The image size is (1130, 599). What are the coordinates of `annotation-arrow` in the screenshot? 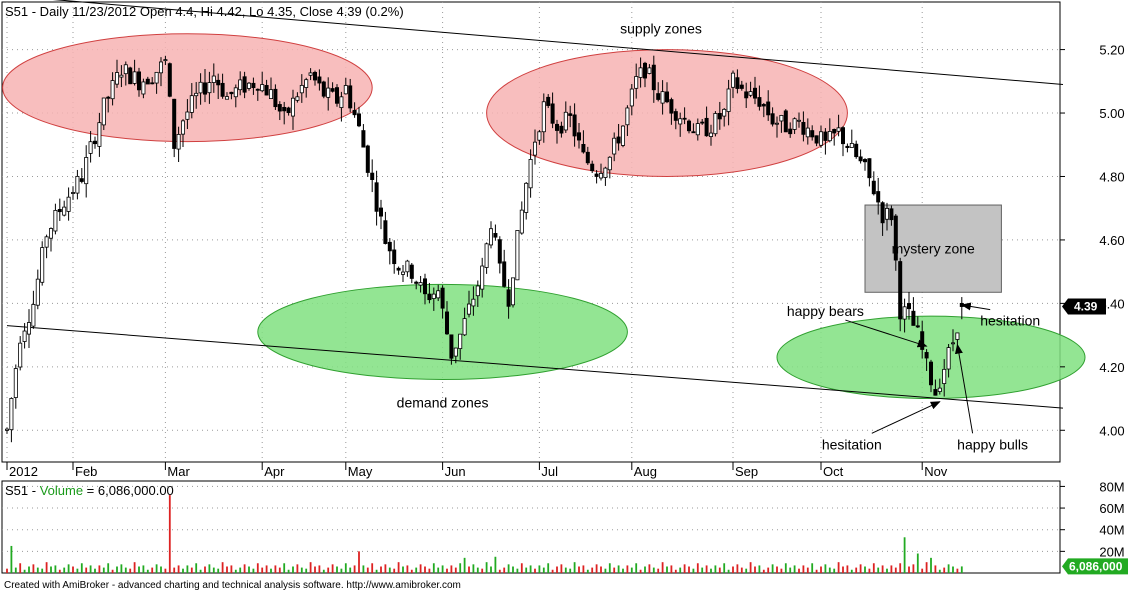 It's located at (886, 333).